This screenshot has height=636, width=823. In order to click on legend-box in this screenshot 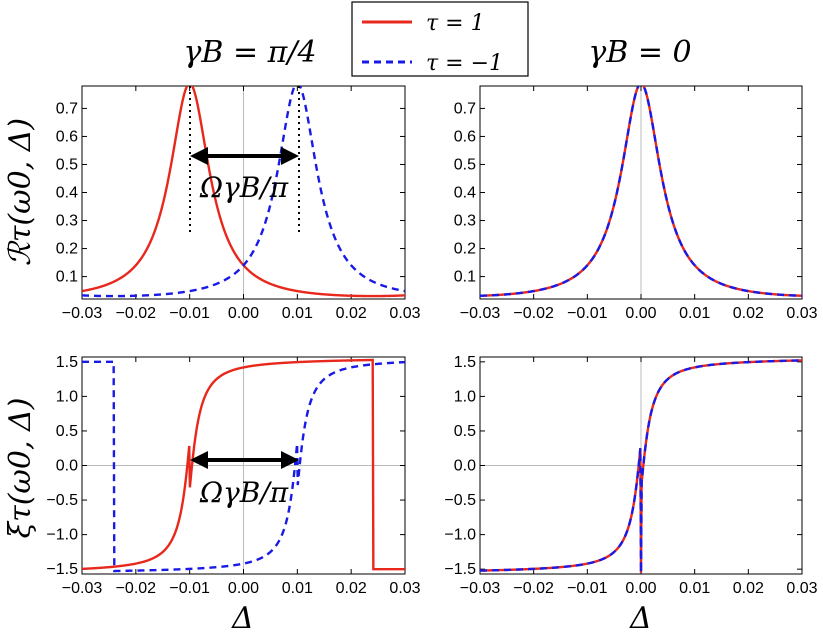, I will do `click(440, 39)`.